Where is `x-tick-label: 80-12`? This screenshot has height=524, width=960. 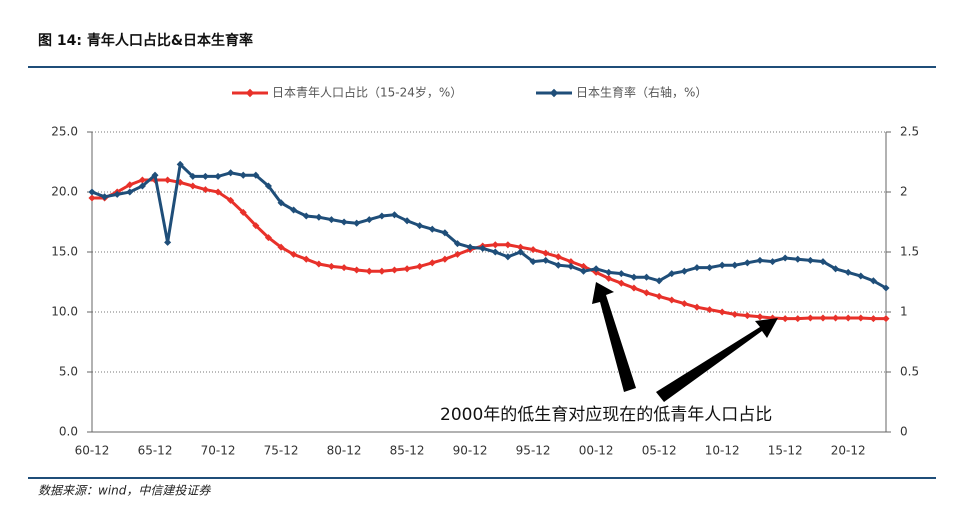
x-tick-label: 80-12 is located at coordinates (344, 451).